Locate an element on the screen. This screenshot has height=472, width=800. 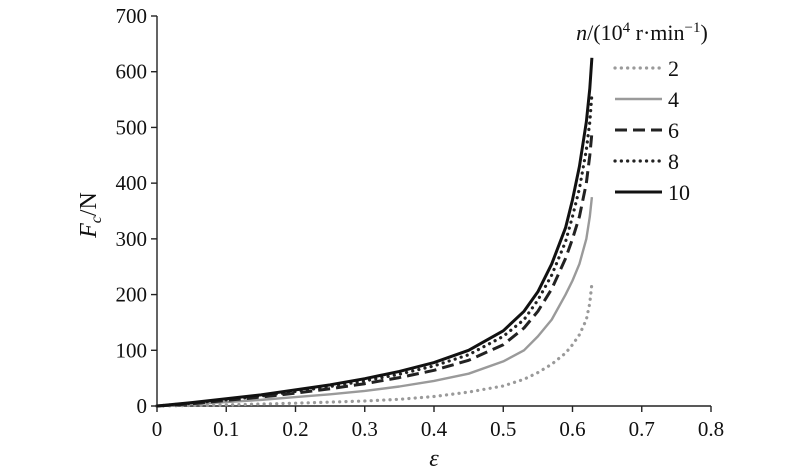
legend-title-sup1: 4 is located at coordinates (627, 28).